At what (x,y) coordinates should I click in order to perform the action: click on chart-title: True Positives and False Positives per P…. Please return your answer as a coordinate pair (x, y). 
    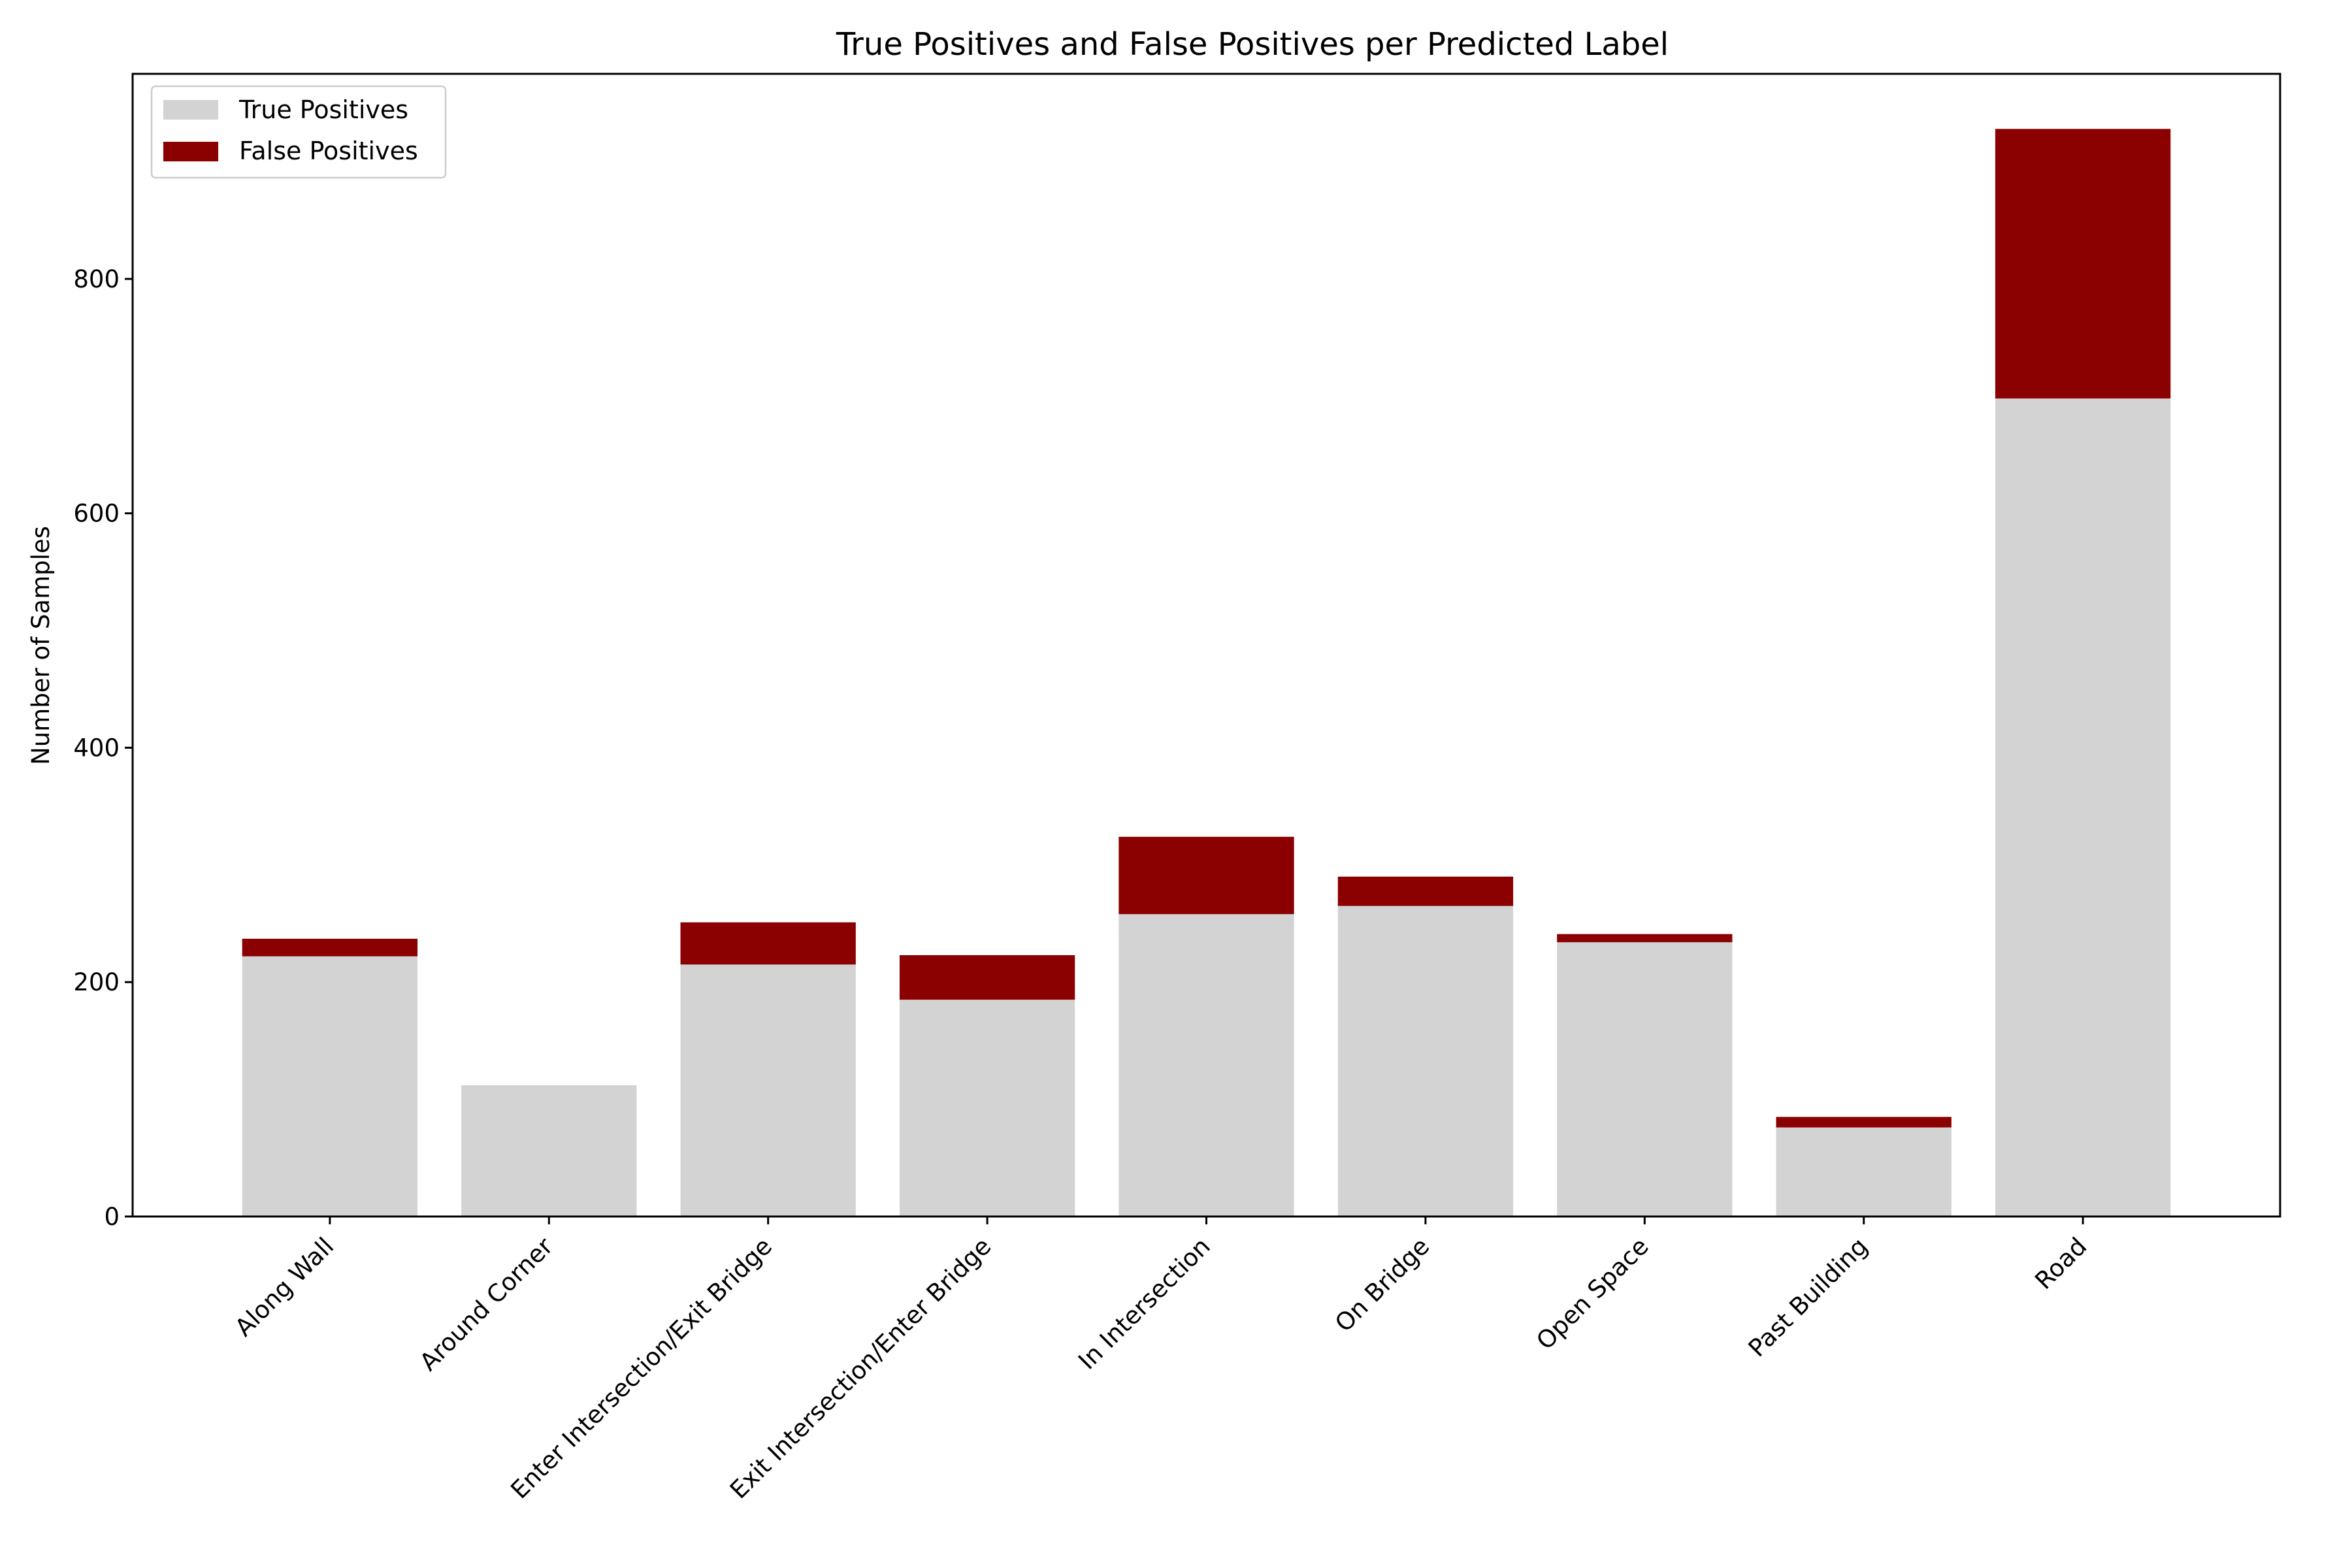
    Looking at the image, I should click on (1252, 44).